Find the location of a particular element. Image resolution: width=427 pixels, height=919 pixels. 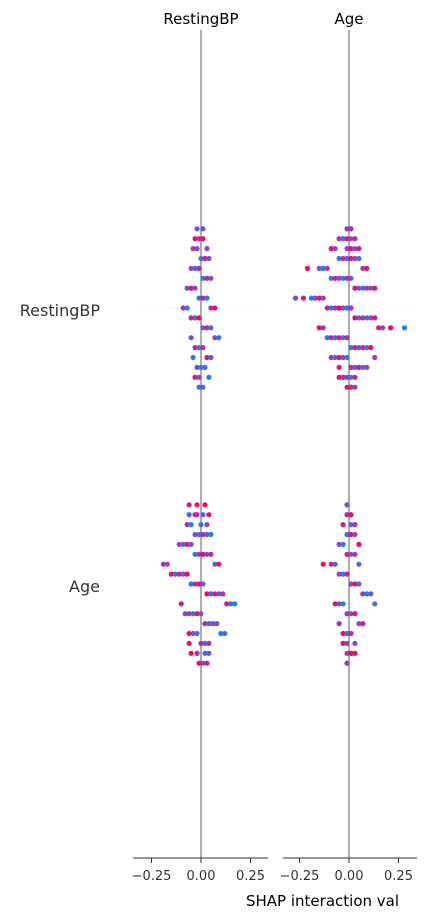

x-axis-label: SHAP interaction val is located at coordinates (322, 901).